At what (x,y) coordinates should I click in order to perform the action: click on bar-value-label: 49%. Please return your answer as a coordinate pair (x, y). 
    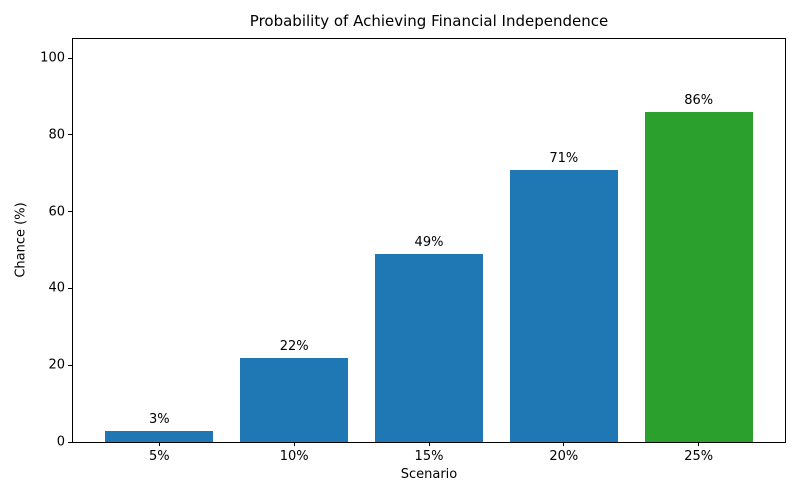
    Looking at the image, I should click on (429, 242).